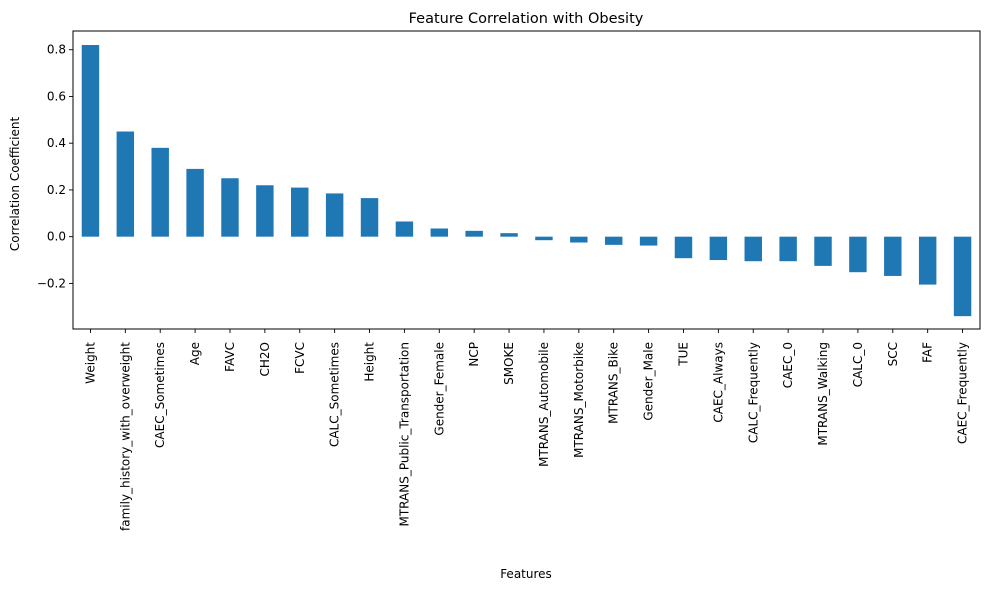 The height and width of the screenshot is (590, 989). I want to click on x-tick-label: CALC_Sometimes, so click(335, 394).